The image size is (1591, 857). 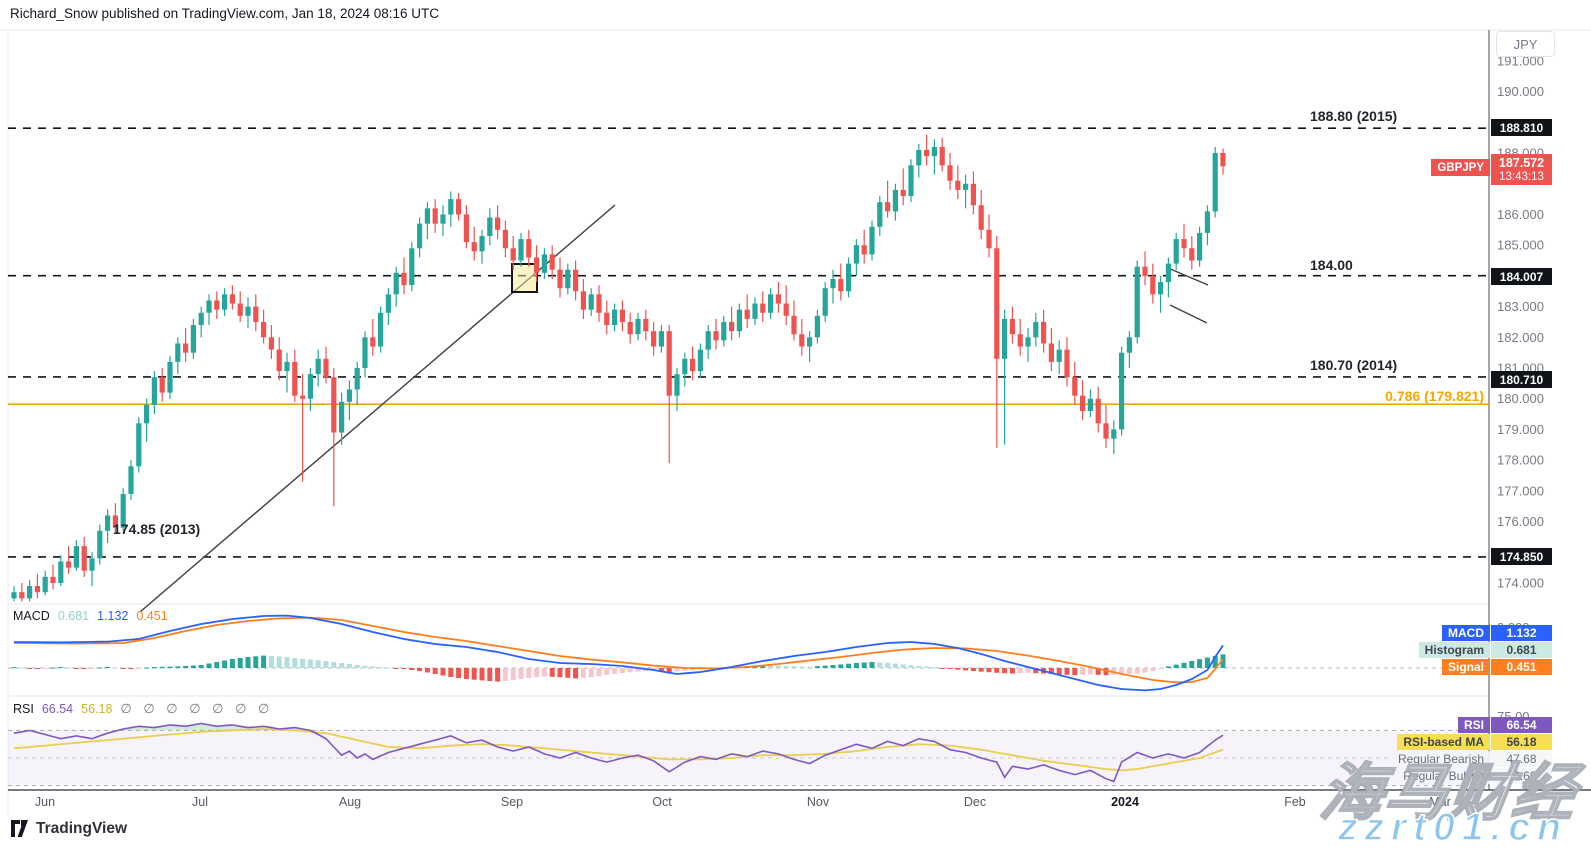 What do you see at coordinates (1521, 276) in the screenshot?
I see `price-badge-184: 184.007` at bounding box center [1521, 276].